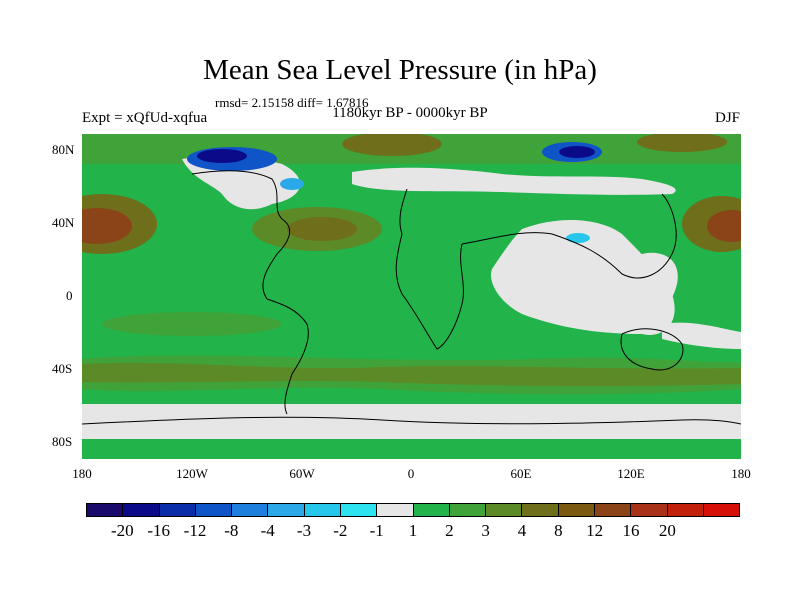 The height and width of the screenshot is (600, 800). I want to click on coast-australia, so click(652, 349).